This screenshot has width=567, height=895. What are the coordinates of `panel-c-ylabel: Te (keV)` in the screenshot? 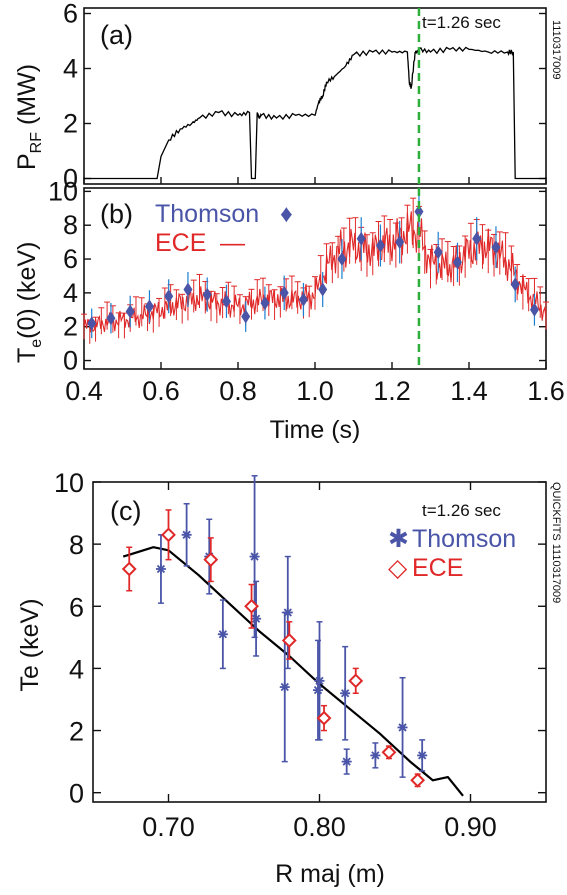 It's located at (30, 644).